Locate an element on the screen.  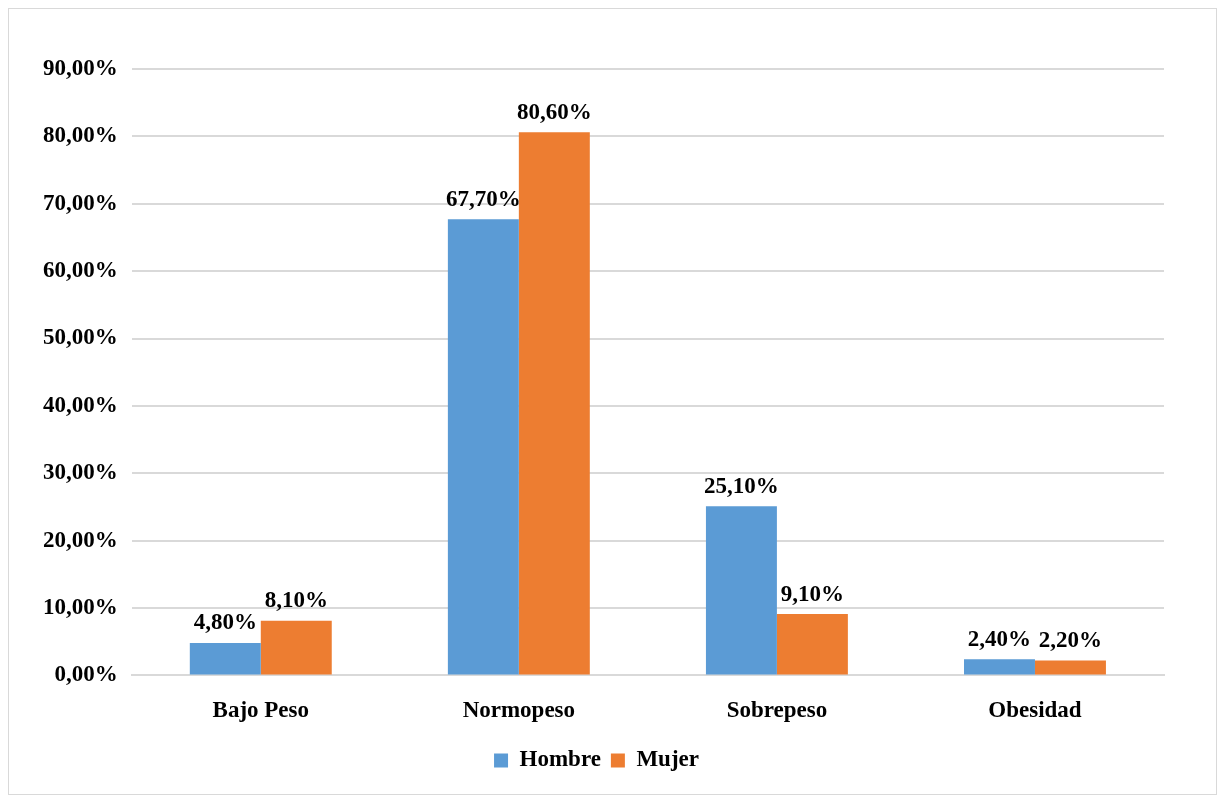
y-tick-label: 80,00% is located at coordinates (80, 135).